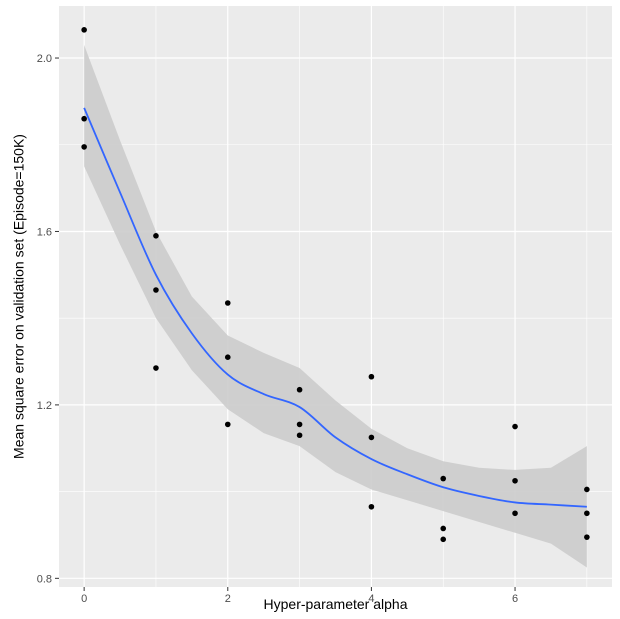 This screenshot has height=619, width=620. What do you see at coordinates (44, 579) in the screenshot?
I see `y-tick-label: 0.8` at bounding box center [44, 579].